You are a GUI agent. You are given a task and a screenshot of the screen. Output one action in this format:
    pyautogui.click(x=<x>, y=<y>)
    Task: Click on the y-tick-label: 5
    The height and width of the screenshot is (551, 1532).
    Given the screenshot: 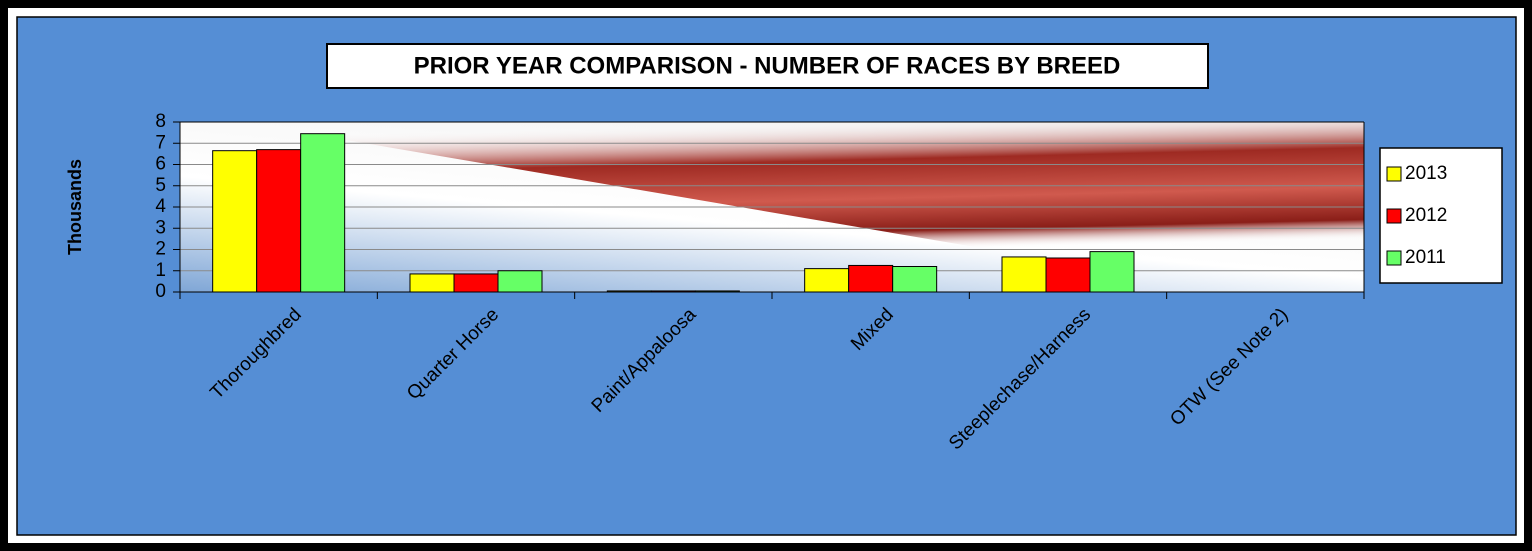 What is the action you would take?
    pyautogui.click(x=160, y=185)
    